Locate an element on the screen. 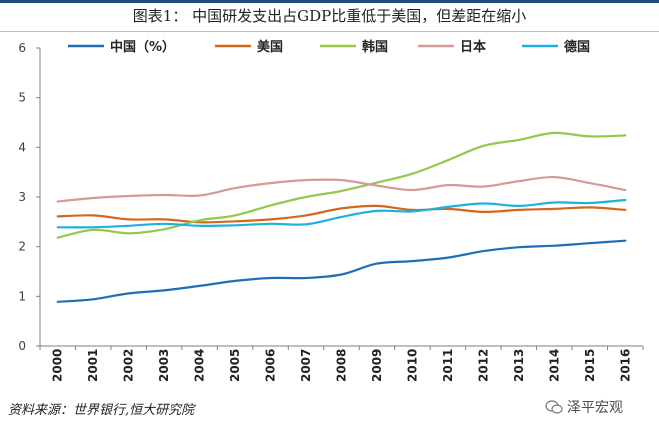  x-tick-label: 2003 is located at coordinates (164, 365).